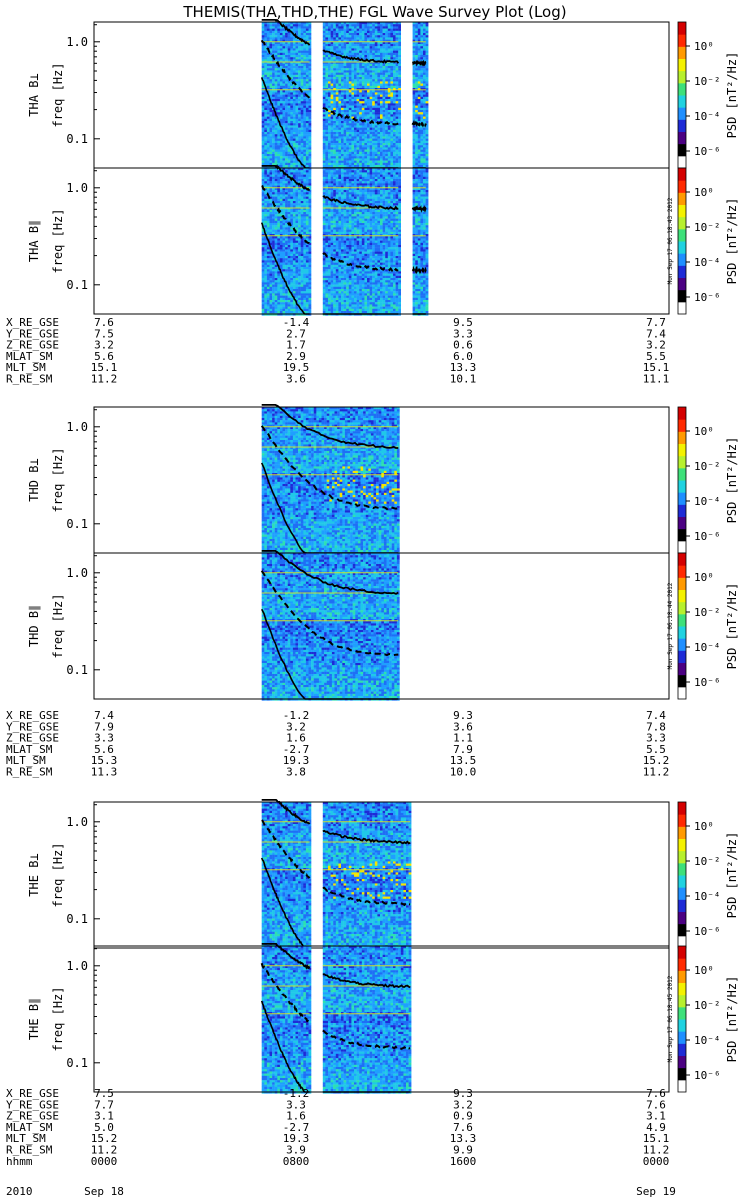 The width and height of the screenshot is (750, 1200). What do you see at coordinates (34, 94) in the screenshot?
I see `panel-component-label: THA B⊥` at bounding box center [34, 94].